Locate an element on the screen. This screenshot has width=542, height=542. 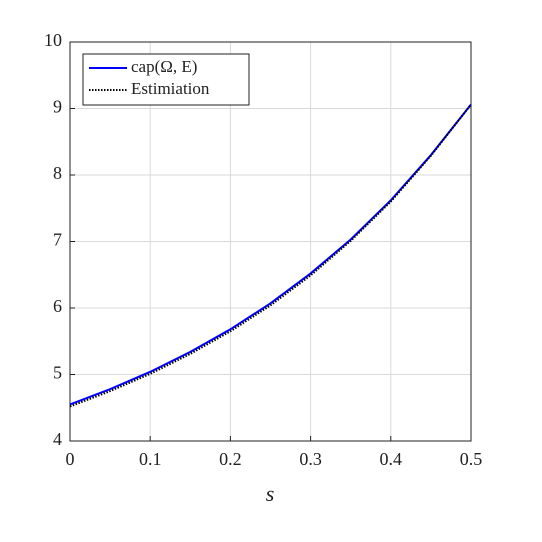
y-tick-label: 7 is located at coordinates (57, 240).